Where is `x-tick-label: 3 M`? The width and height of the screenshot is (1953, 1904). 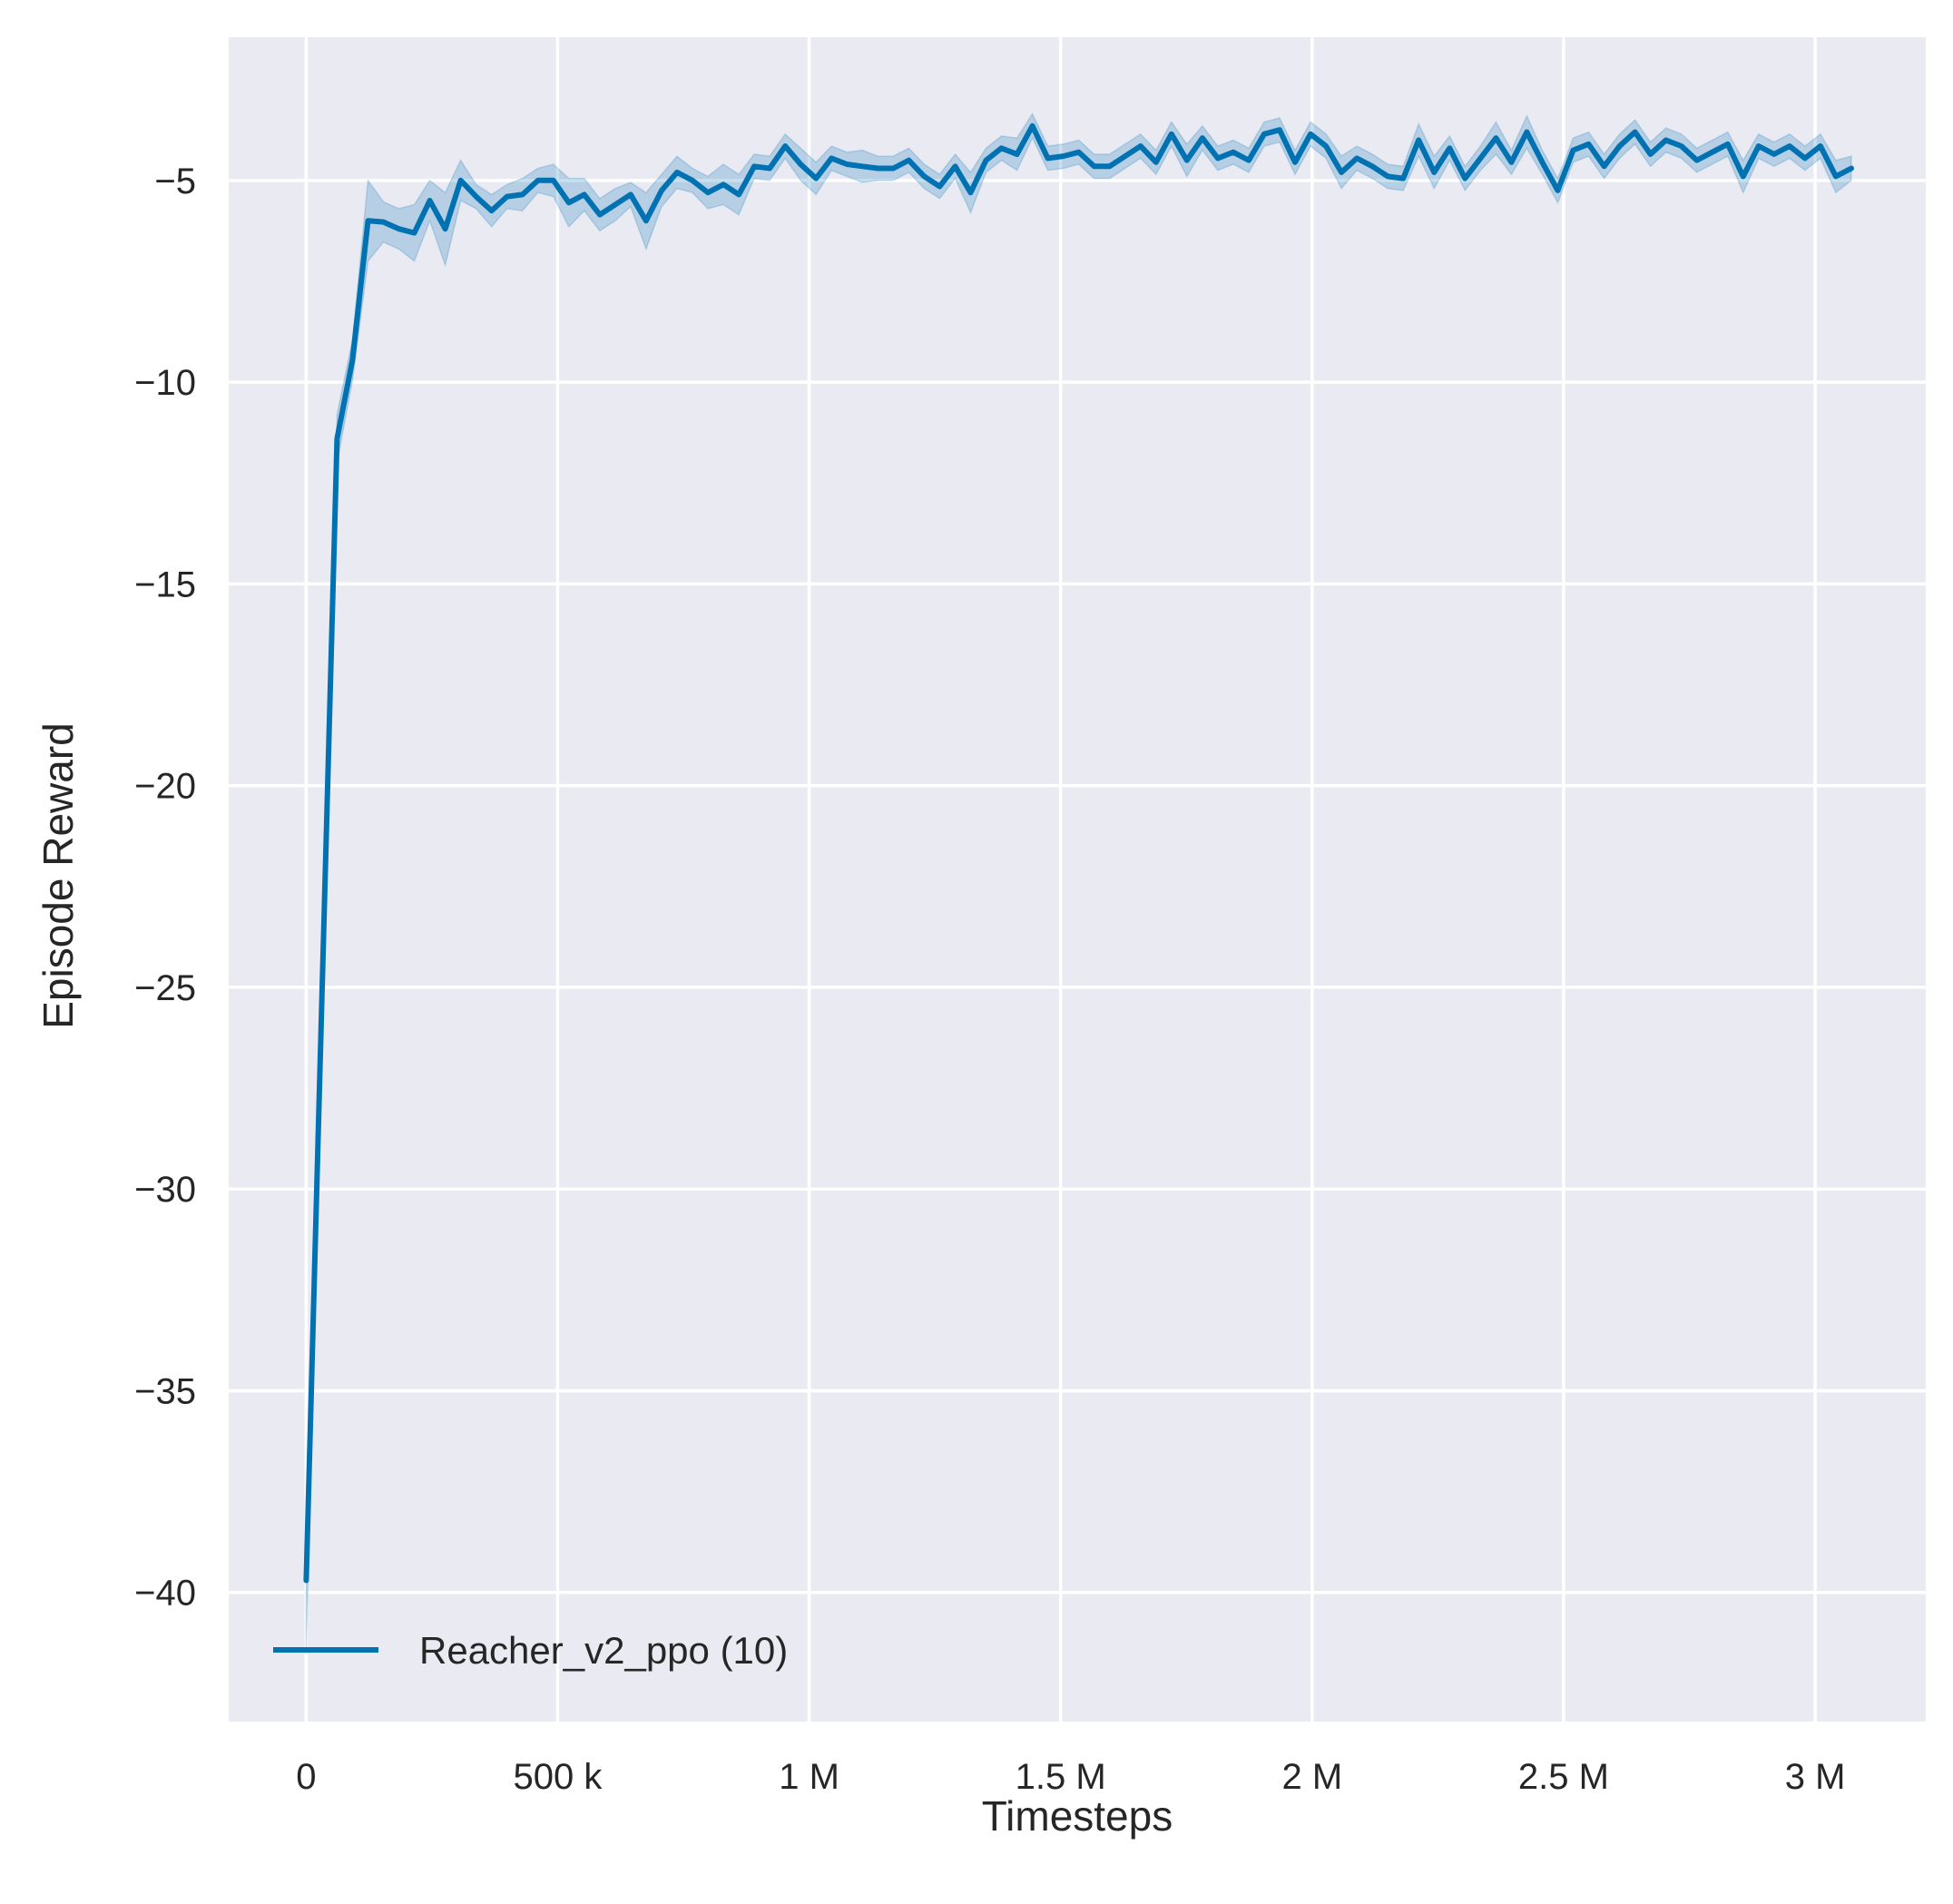
x-tick-label: 3 M is located at coordinates (1816, 1777).